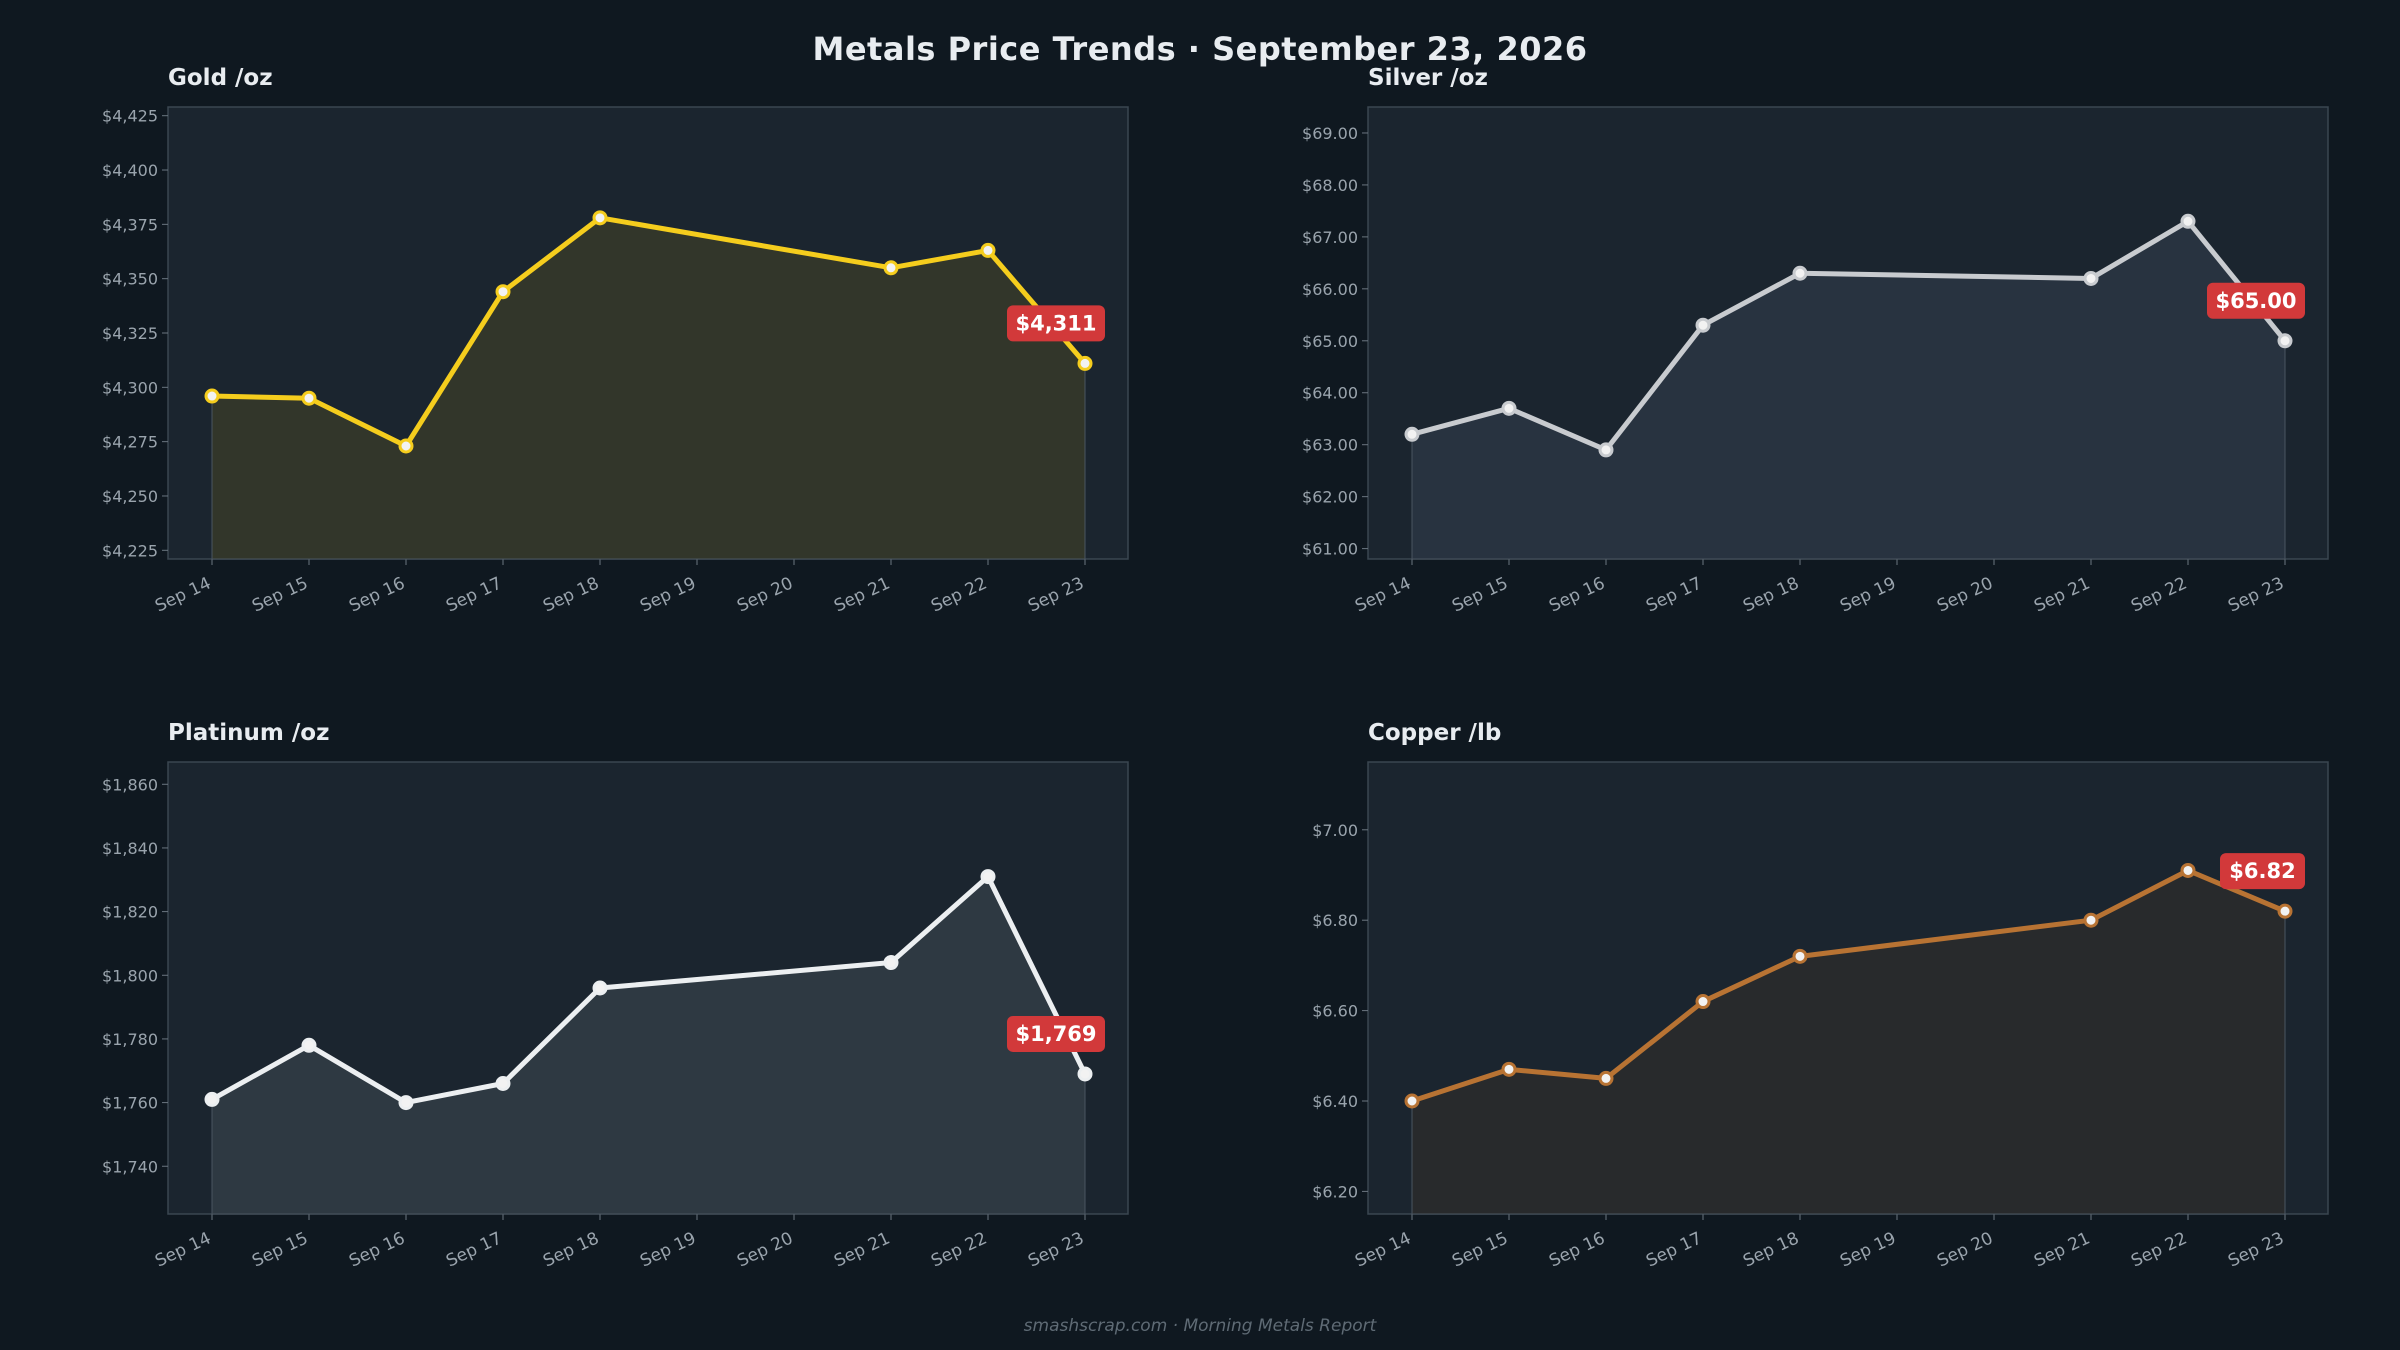 The height and width of the screenshot is (1350, 2400). Describe the element at coordinates (130, 1103) in the screenshot. I see `platinum-ytick-label: $1,760` at that location.